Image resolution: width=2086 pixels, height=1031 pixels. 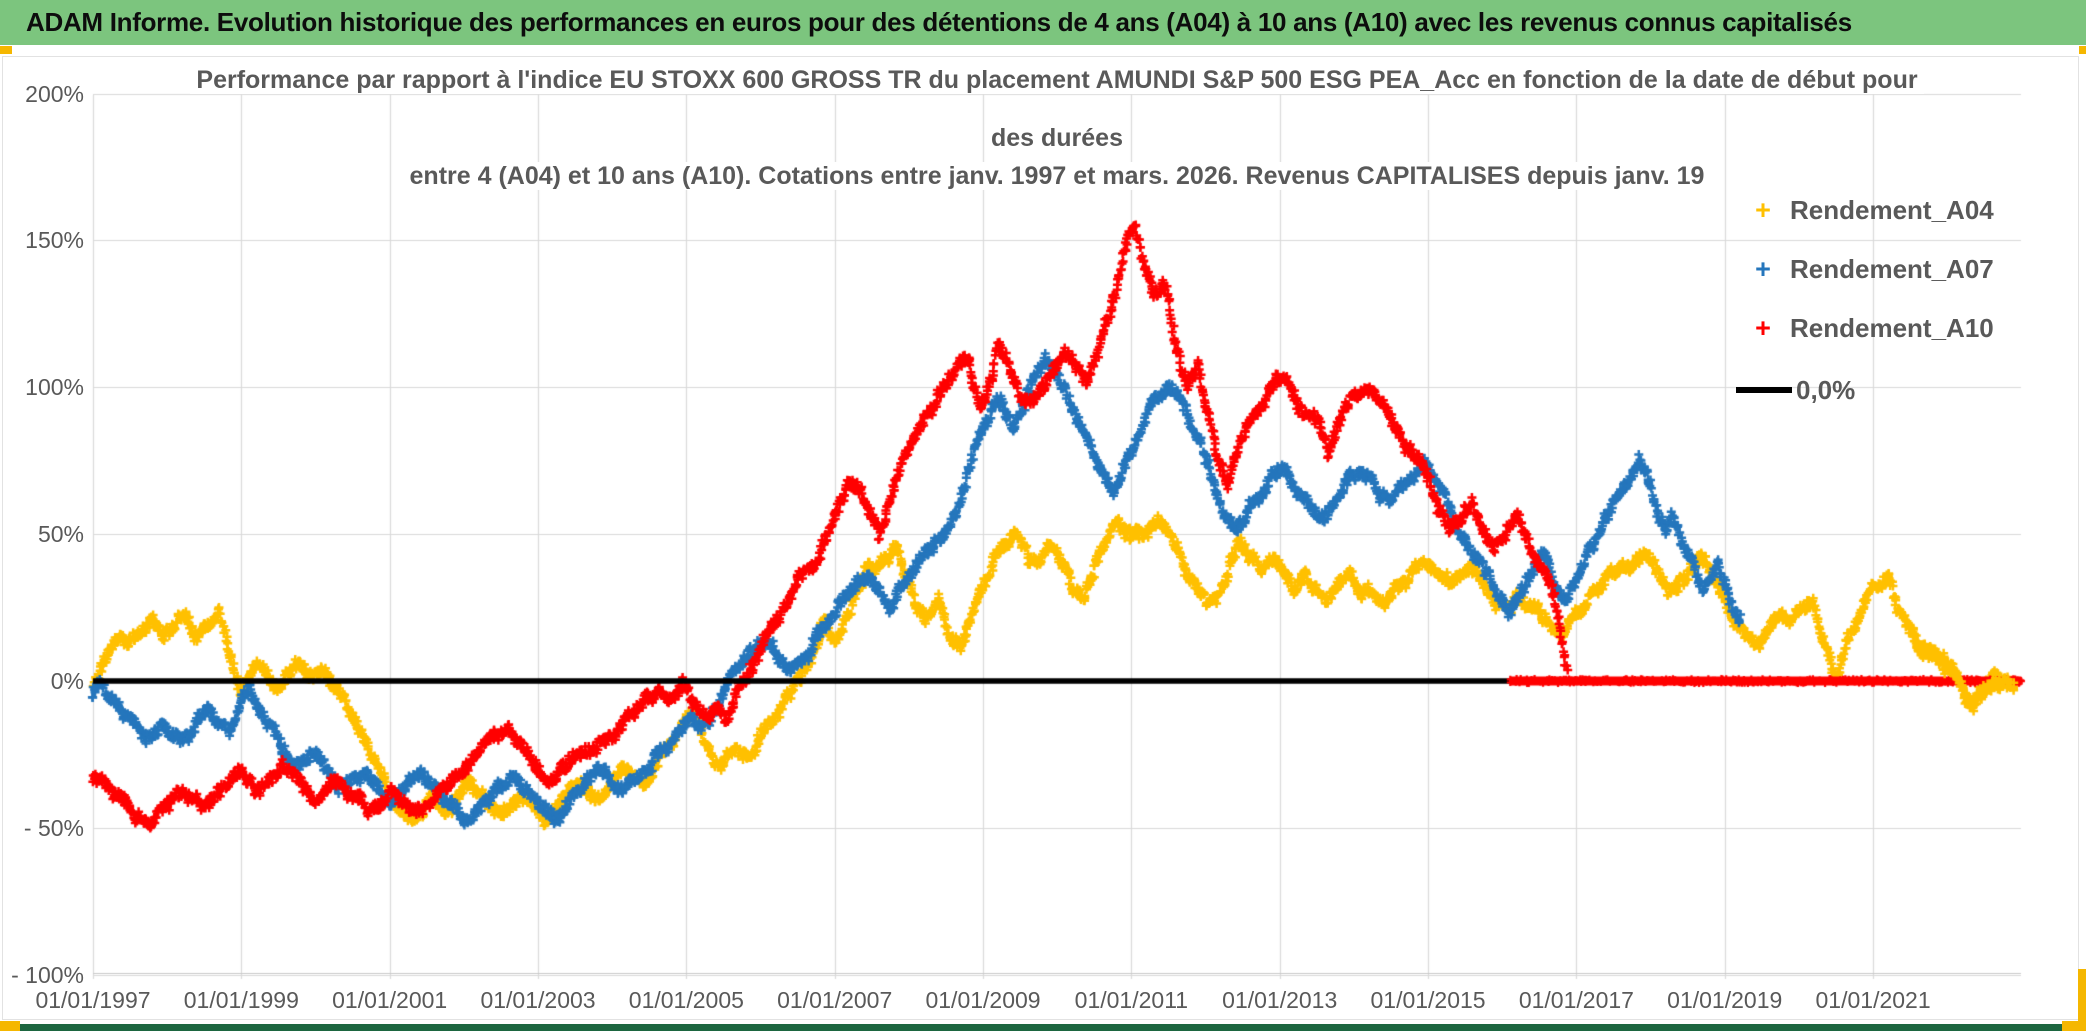 I want to click on legend-item-rendement-a04: + Rendement_A04, so click(x=1865, y=210).